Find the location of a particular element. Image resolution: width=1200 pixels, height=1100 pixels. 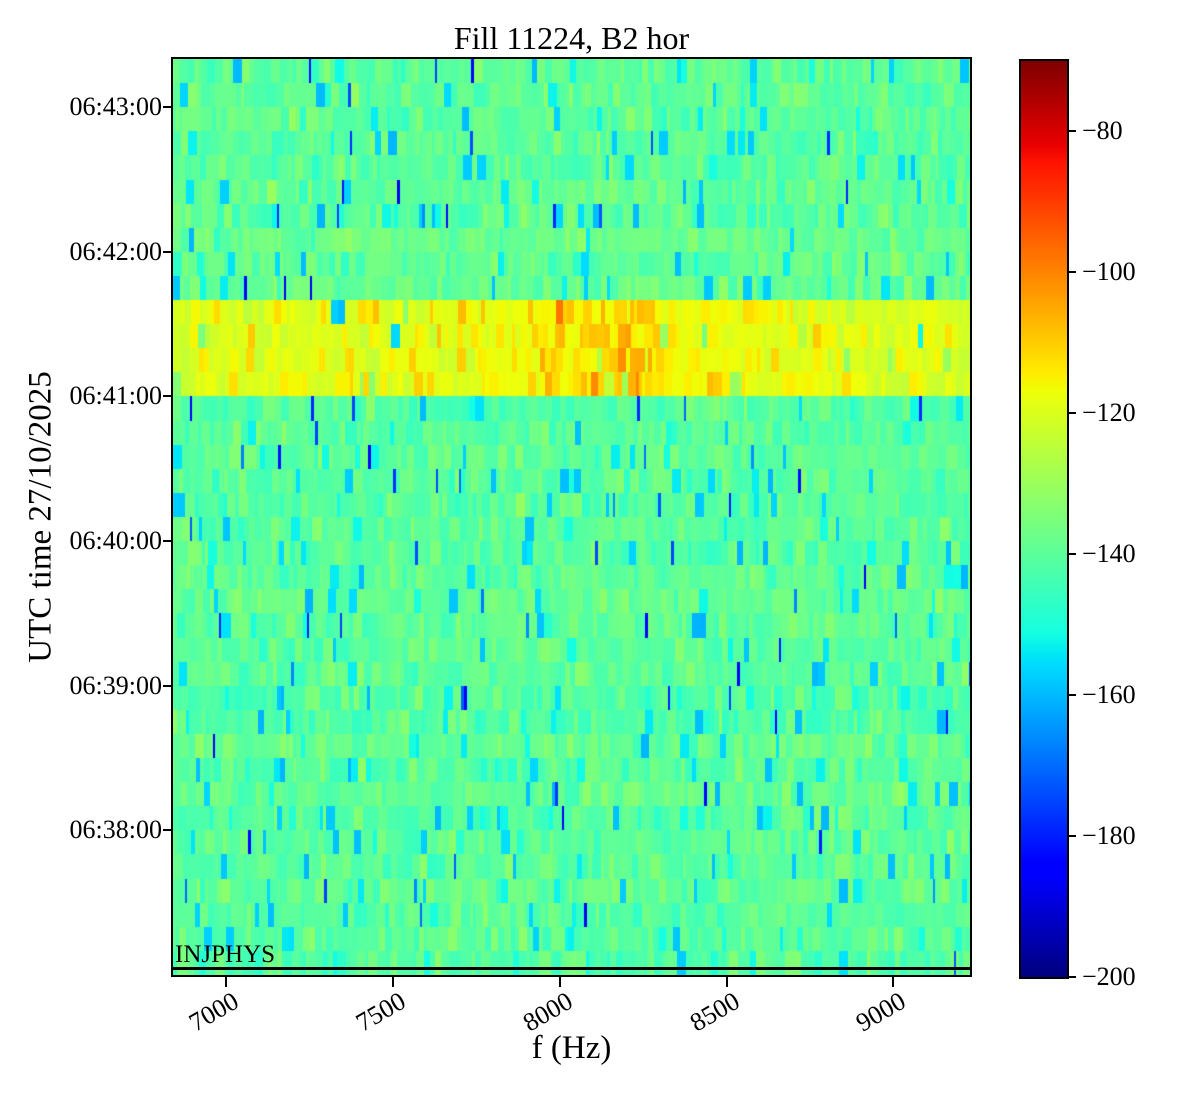

y-tick-label: 06:42:00 is located at coordinates (115, 251).